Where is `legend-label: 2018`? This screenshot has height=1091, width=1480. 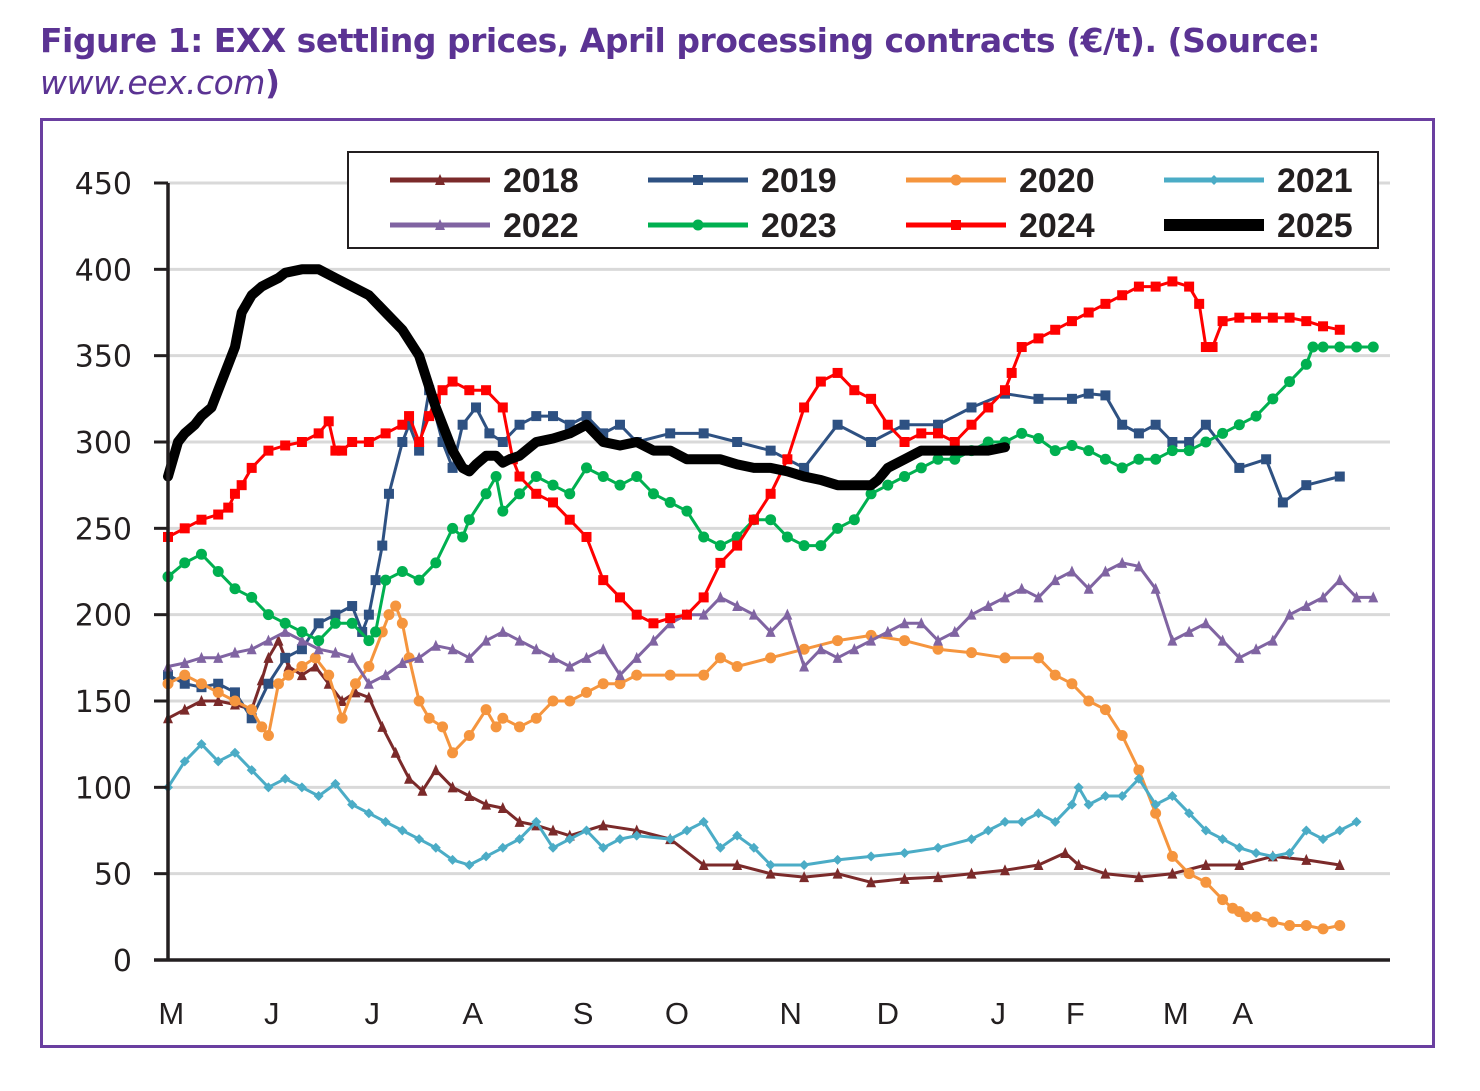 legend-label: 2018 is located at coordinates (541, 181).